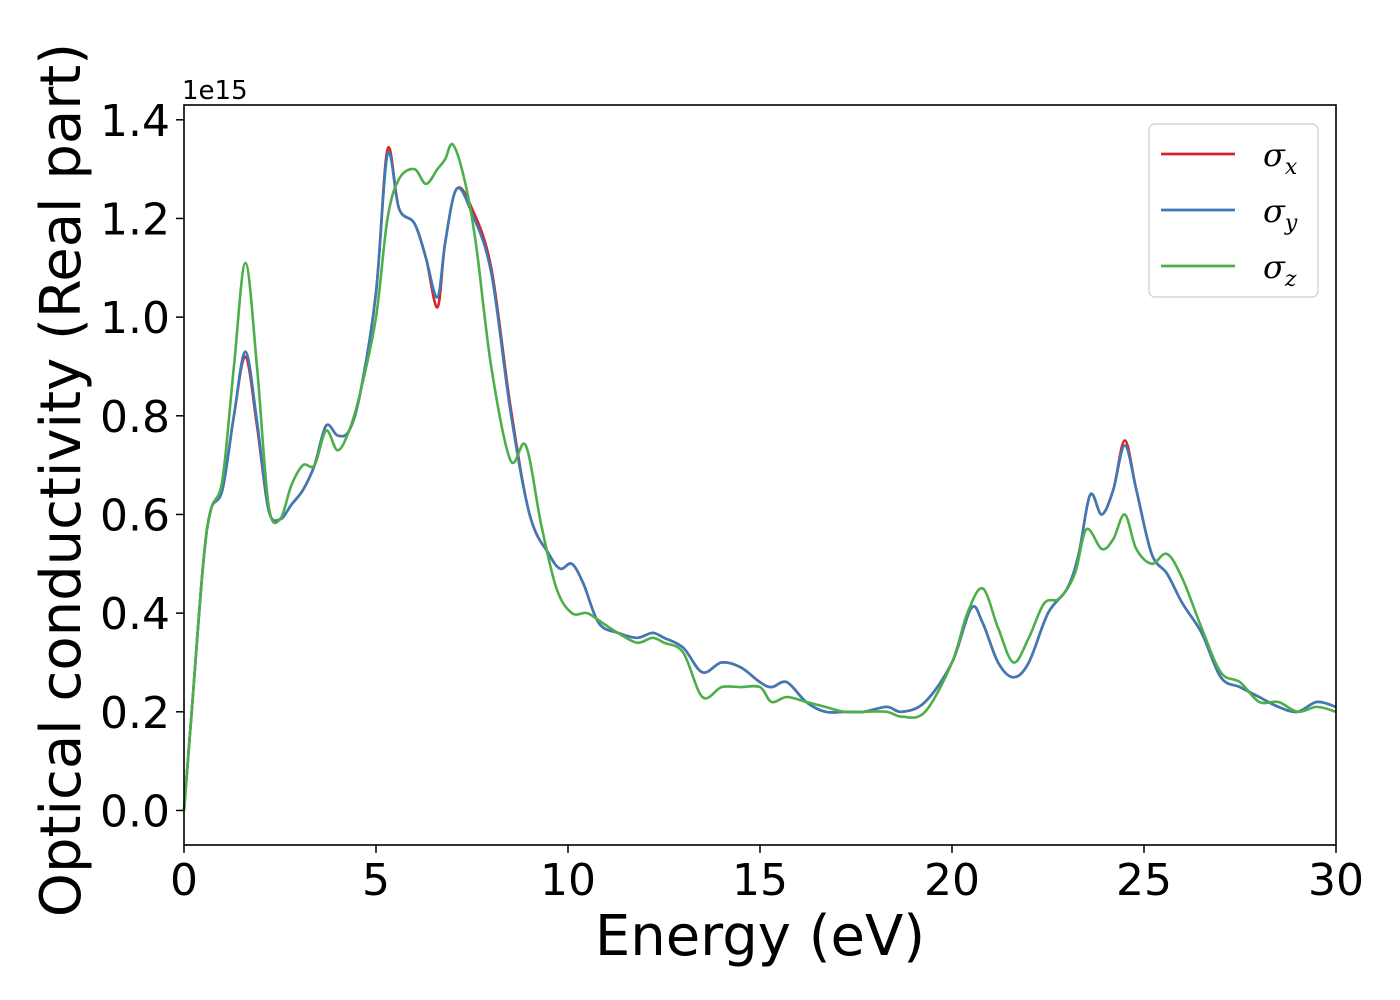 The height and width of the screenshot is (1000, 1400). What do you see at coordinates (135, 121) in the screenshot?
I see `y-tick-label: 1.4` at bounding box center [135, 121].